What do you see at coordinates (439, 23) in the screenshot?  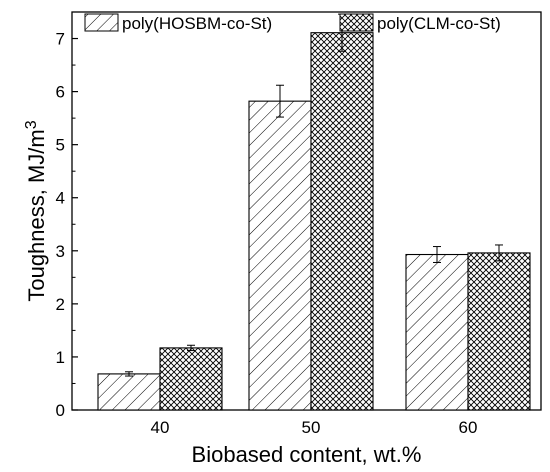 I see `legend-label: poly(CLM-co-St)` at bounding box center [439, 23].